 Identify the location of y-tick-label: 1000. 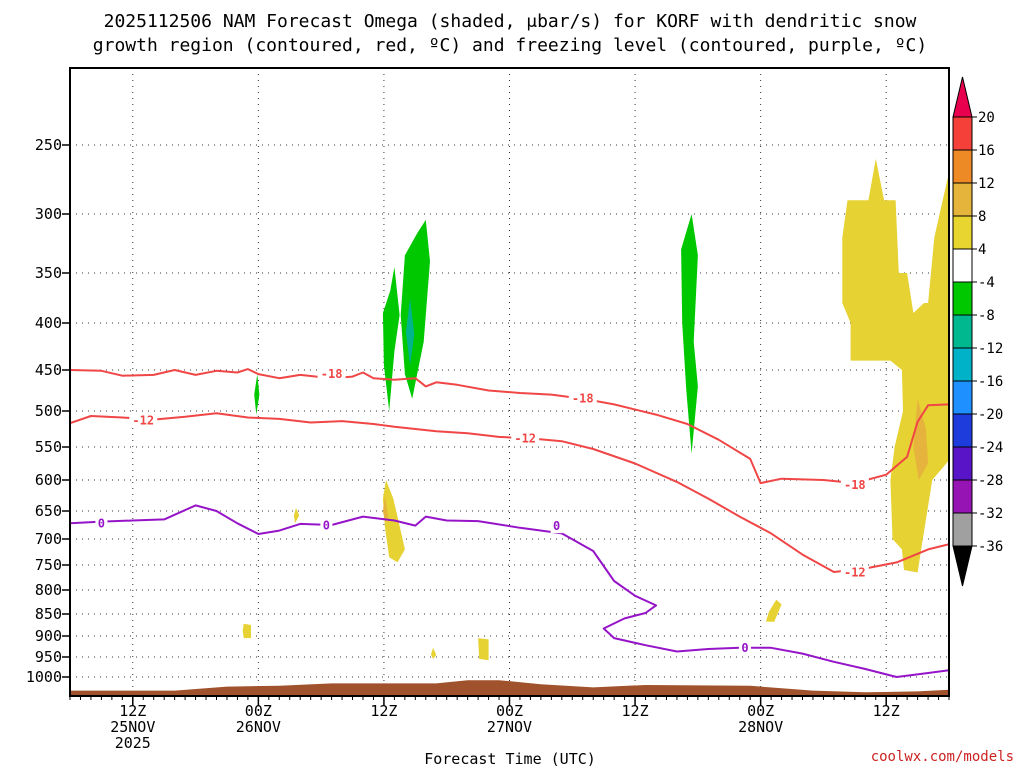
(44, 677).